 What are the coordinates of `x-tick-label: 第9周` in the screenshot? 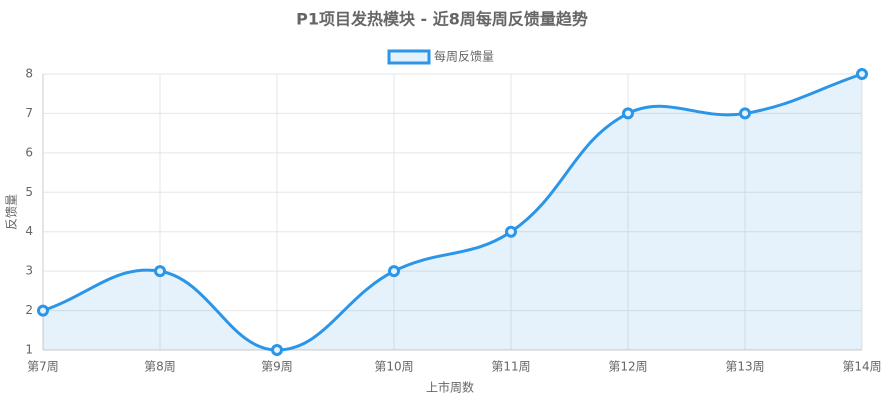 It's located at (277, 367).